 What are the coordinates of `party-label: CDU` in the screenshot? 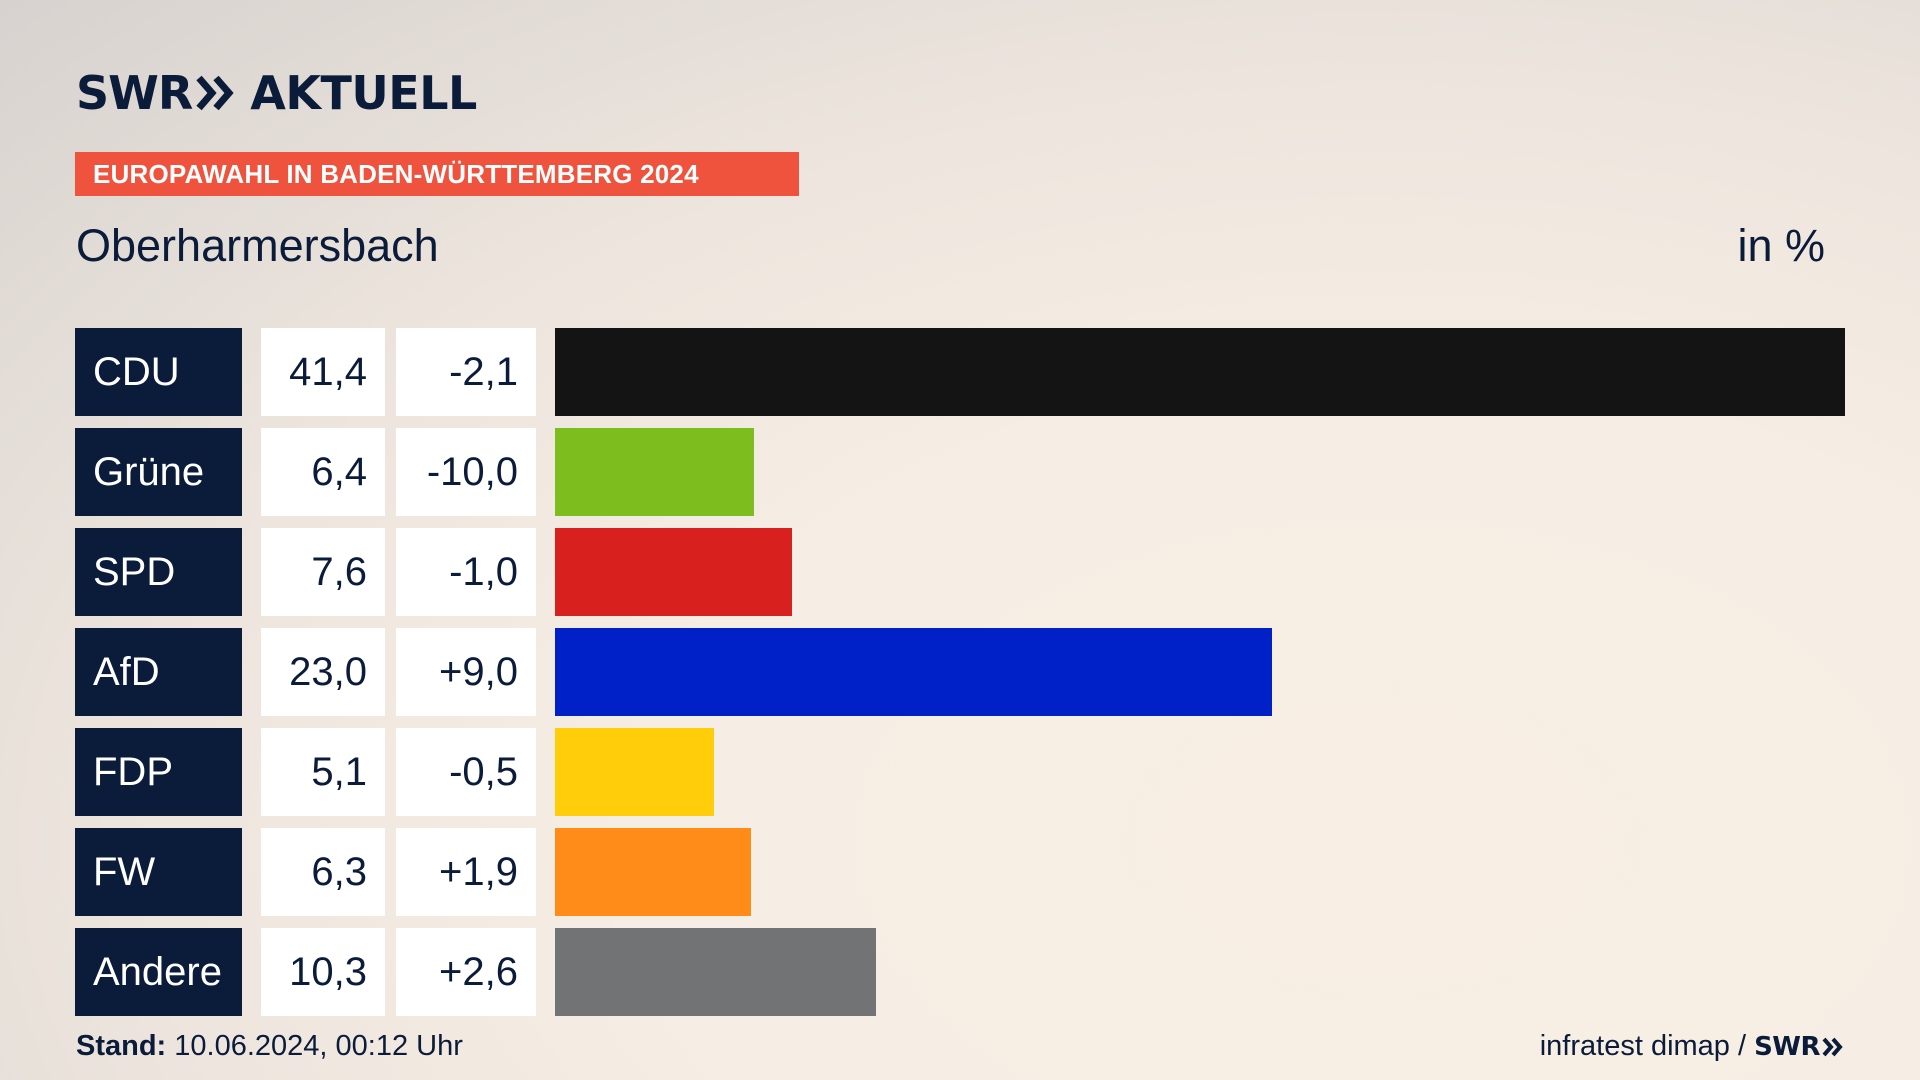 It's located at (158, 372).